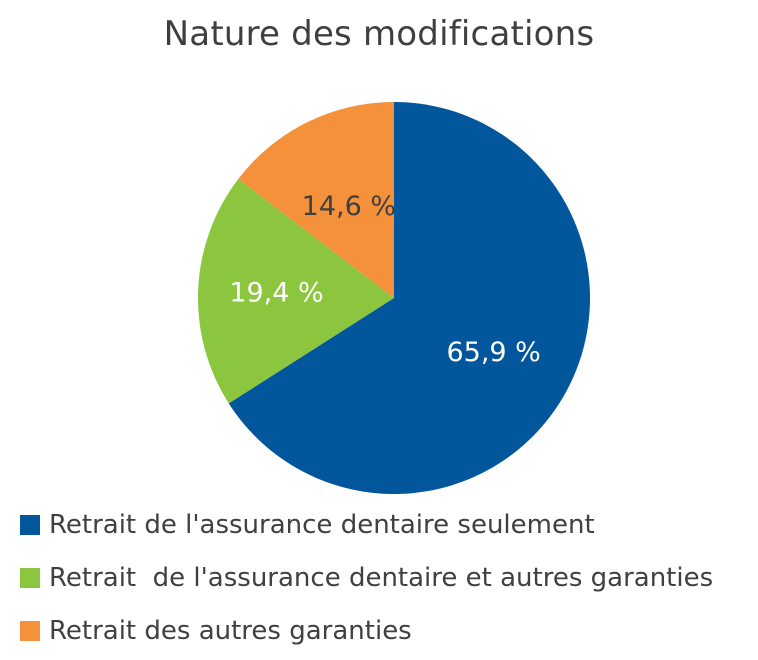  Describe the element at coordinates (379, 34) in the screenshot. I see `chart-title: Nature des modifications` at that location.